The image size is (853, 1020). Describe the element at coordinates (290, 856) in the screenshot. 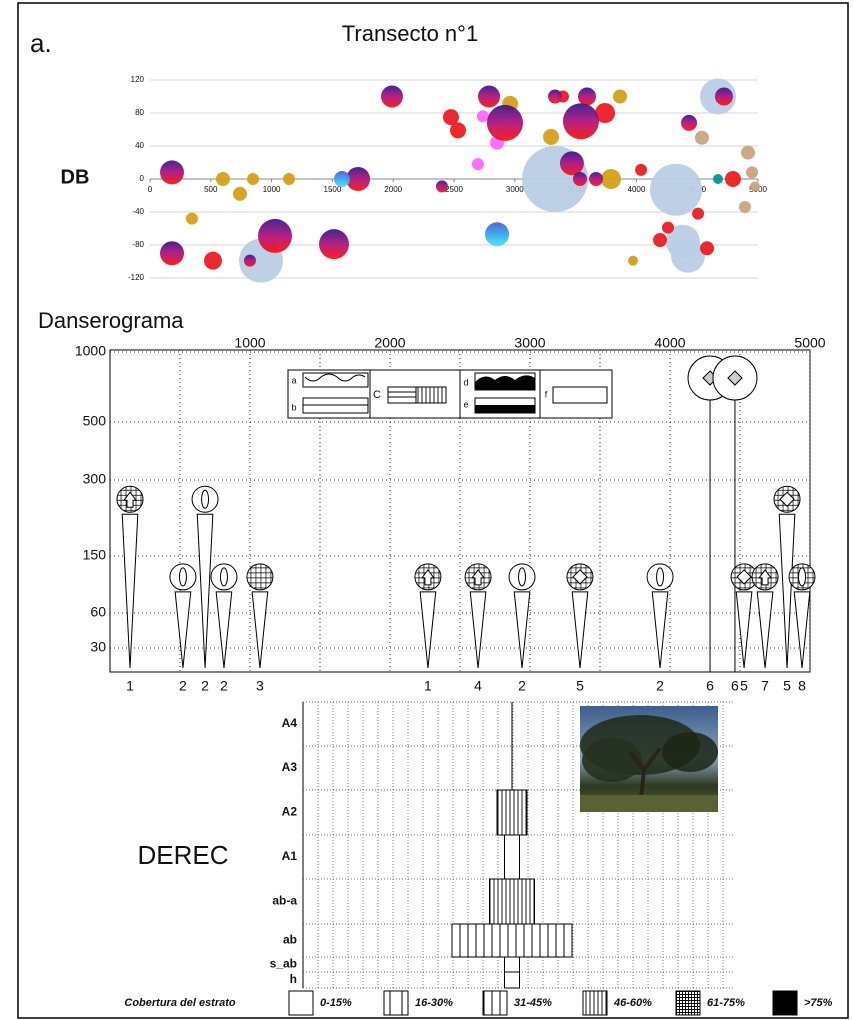

I see `stratum-label: A1` at that location.